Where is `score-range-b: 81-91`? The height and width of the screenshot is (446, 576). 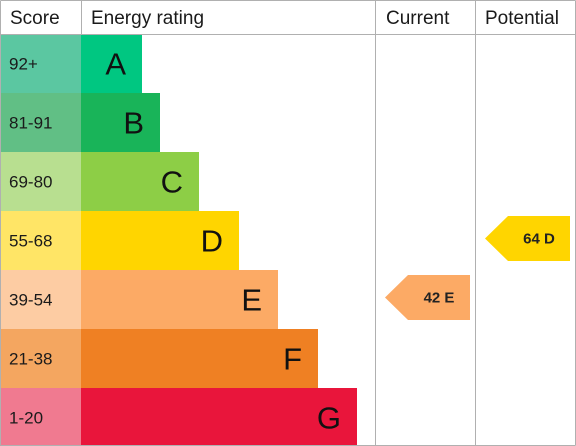
score-range-b: 81-91 is located at coordinates (30, 123).